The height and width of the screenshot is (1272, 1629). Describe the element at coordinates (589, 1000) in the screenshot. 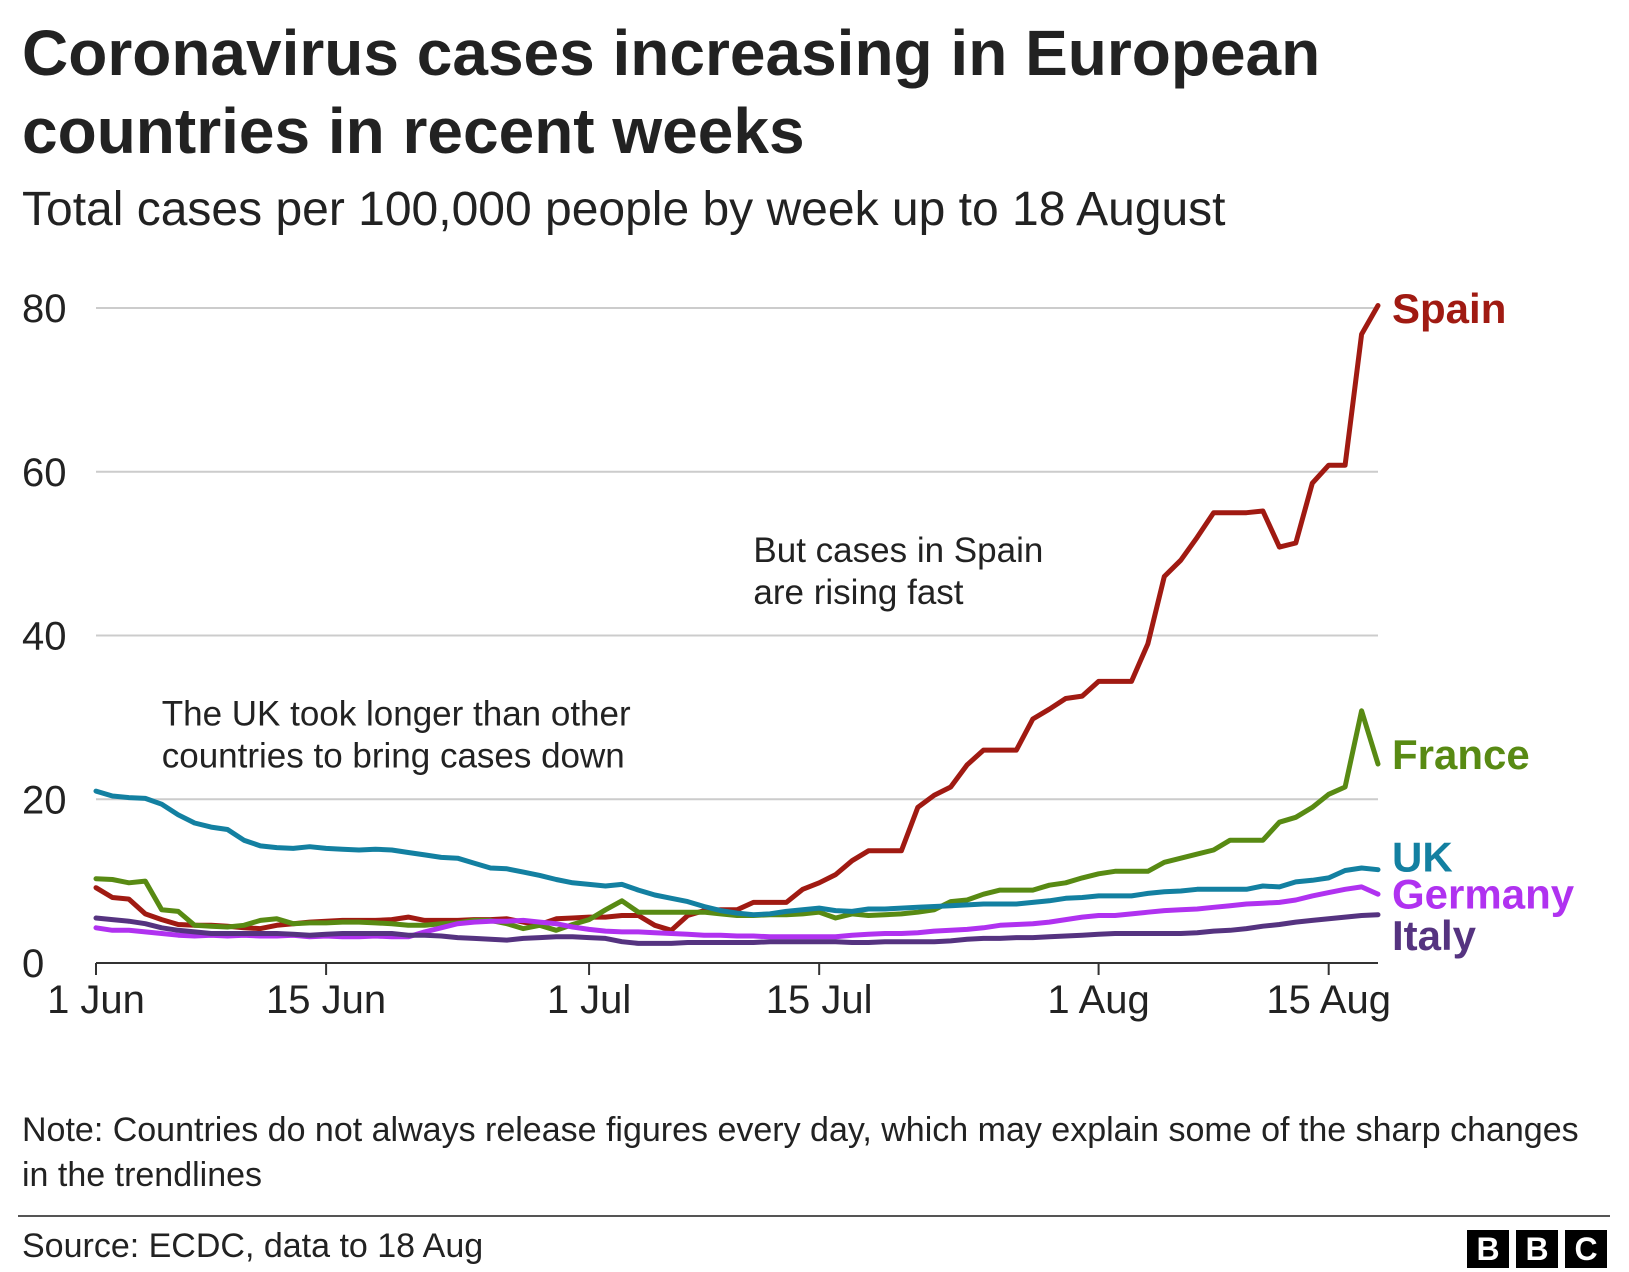

I see `x-tick-label: 1 Jul` at that location.